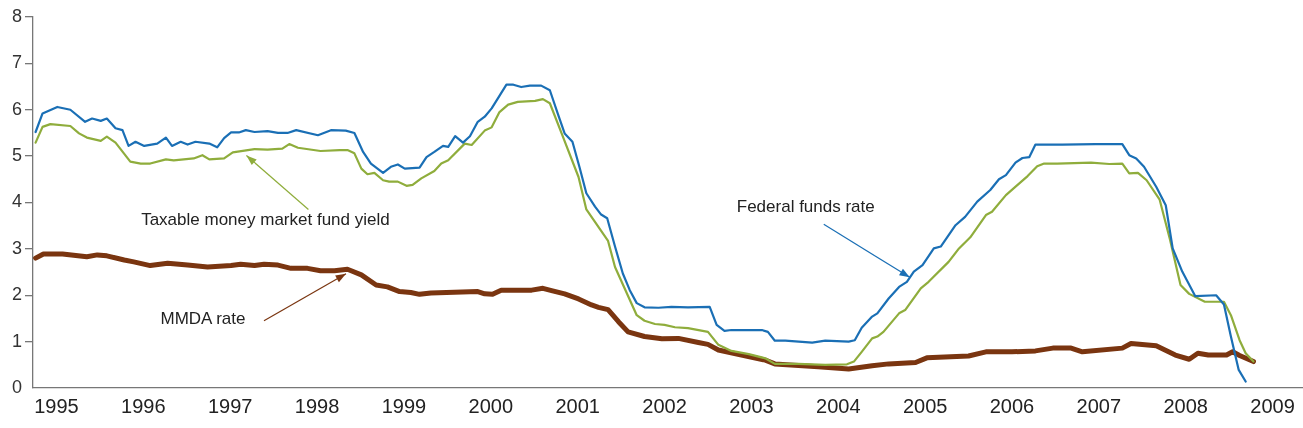  What do you see at coordinates (56, 405) in the screenshot?
I see `x-tick-label: 1995` at bounding box center [56, 405].